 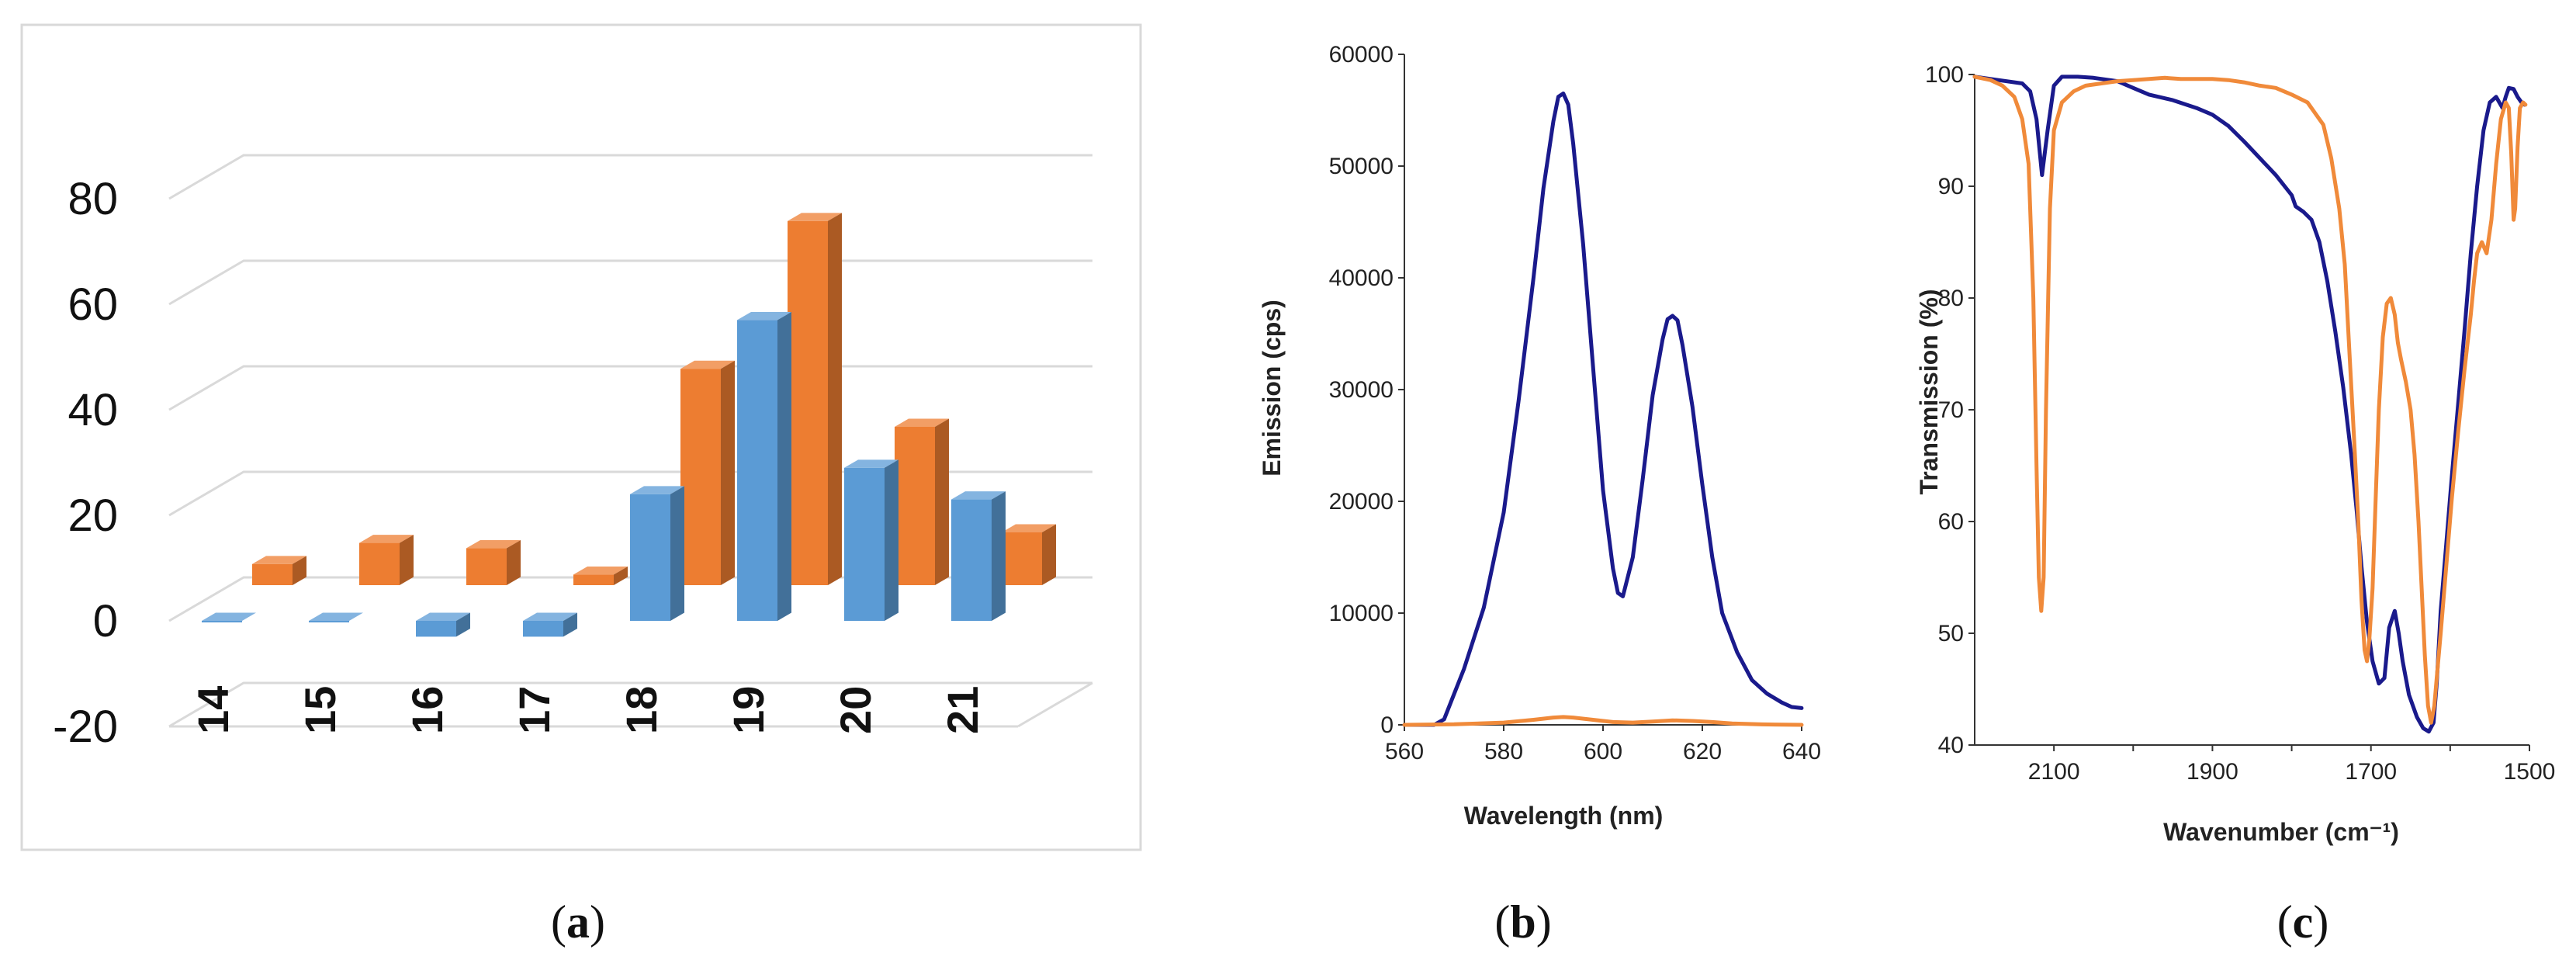 What do you see at coordinates (2212, 772) in the screenshot?
I see `x-tick-label: 1900` at bounding box center [2212, 772].